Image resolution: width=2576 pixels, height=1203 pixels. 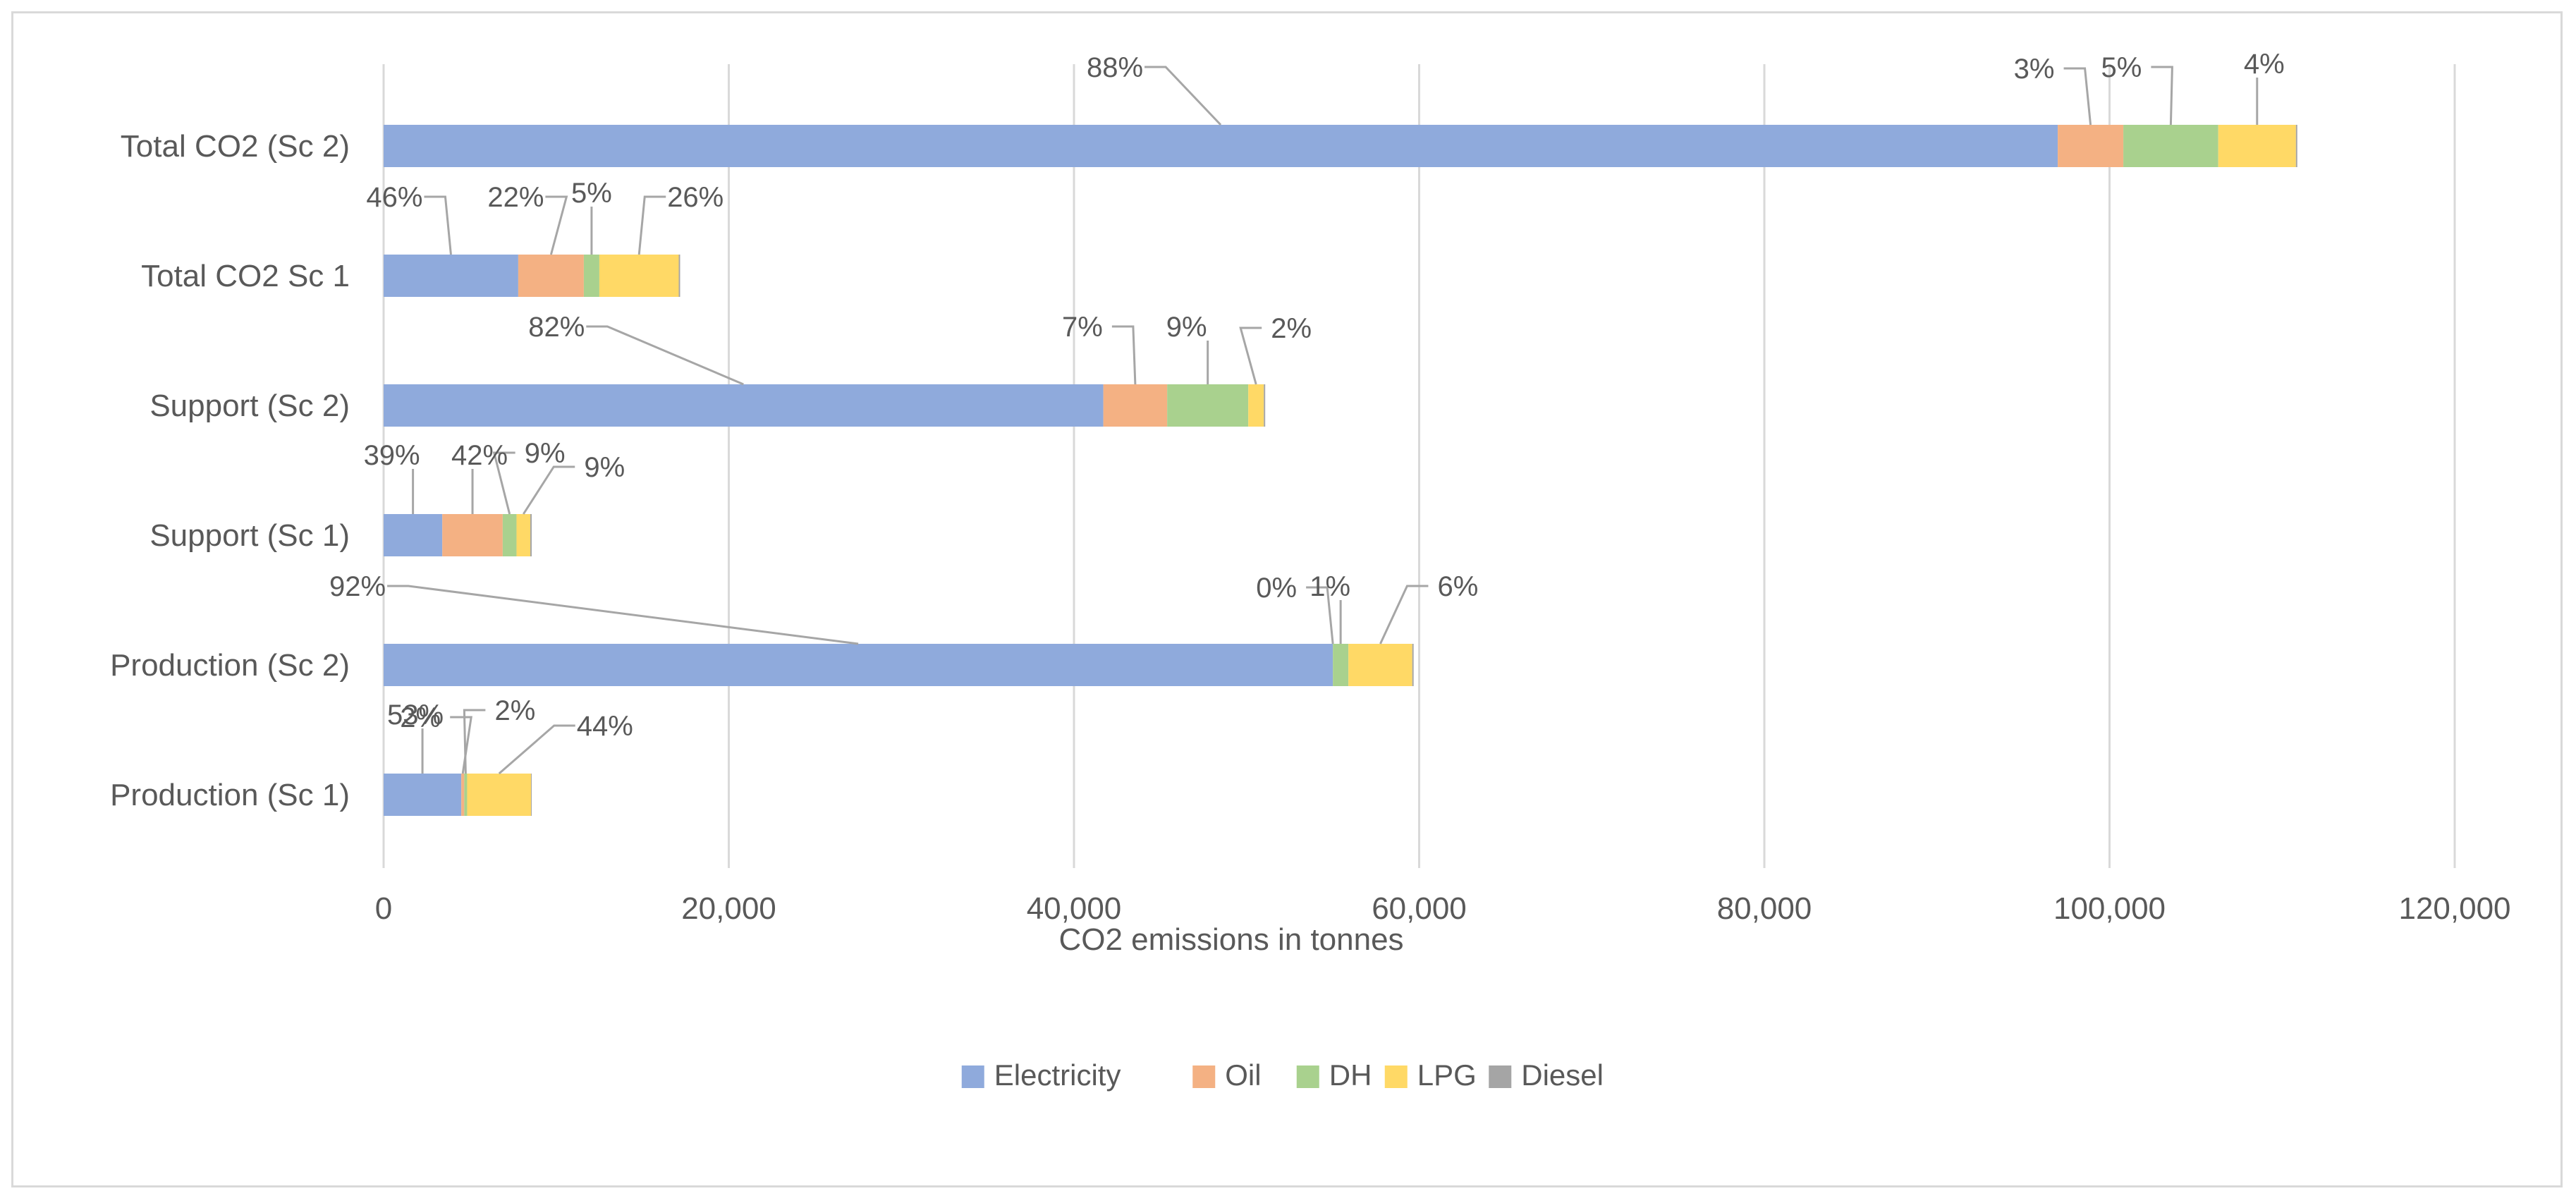 What do you see at coordinates (1459, 586) in the screenshot?
I see `data-label: 6%` at bounding box center [1459, 586].